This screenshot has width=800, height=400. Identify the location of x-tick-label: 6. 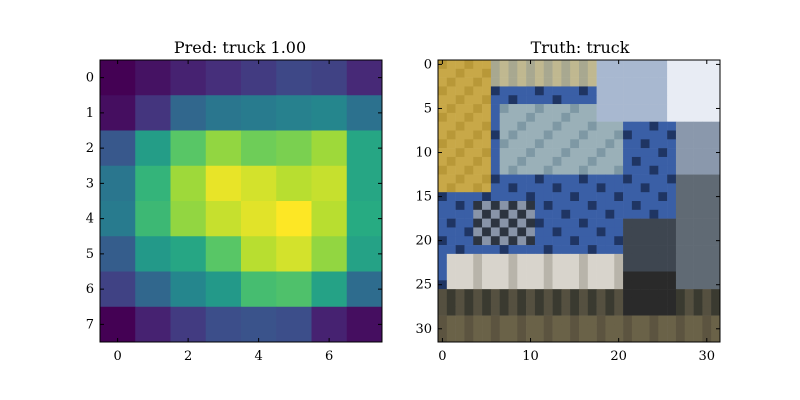
(329, 356).